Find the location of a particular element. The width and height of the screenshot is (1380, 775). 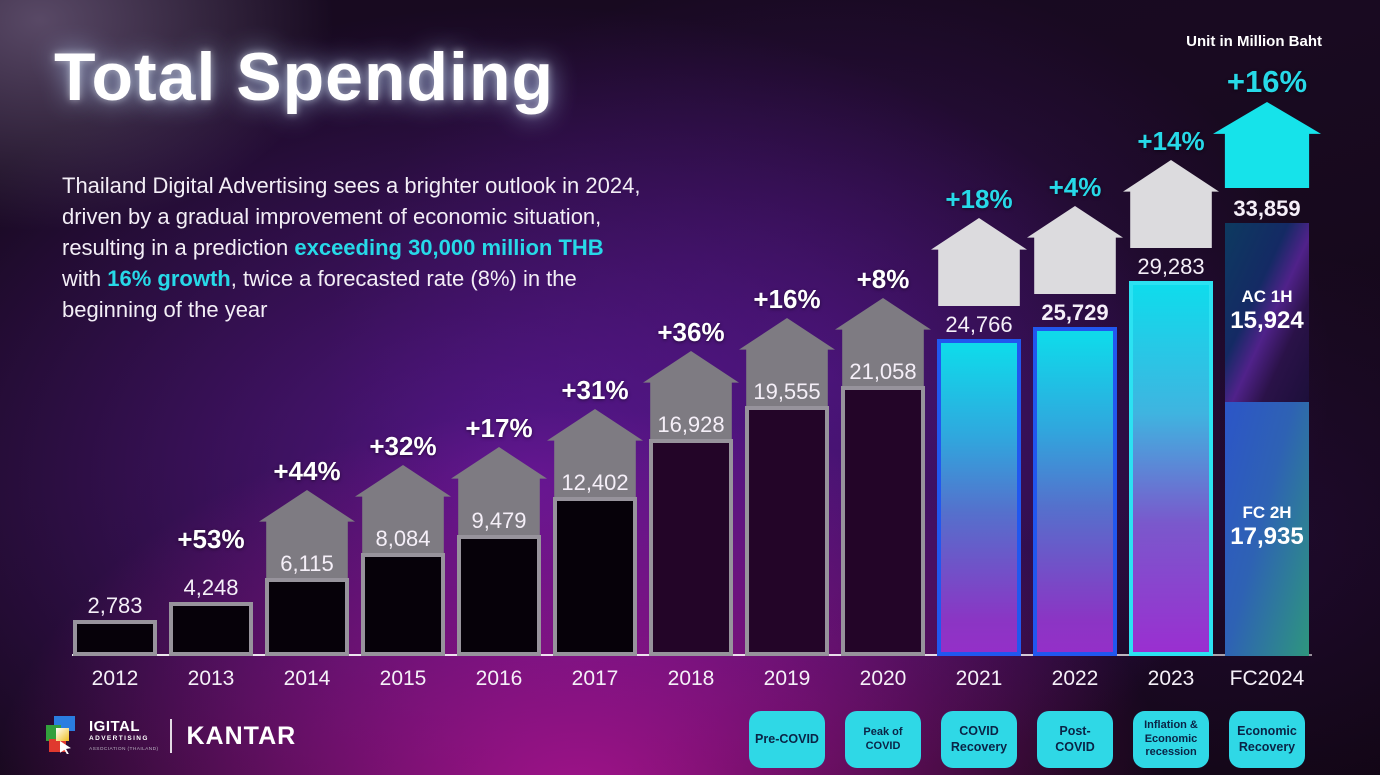

segment-value: 15,924 is located at coordinates (1267, 320).